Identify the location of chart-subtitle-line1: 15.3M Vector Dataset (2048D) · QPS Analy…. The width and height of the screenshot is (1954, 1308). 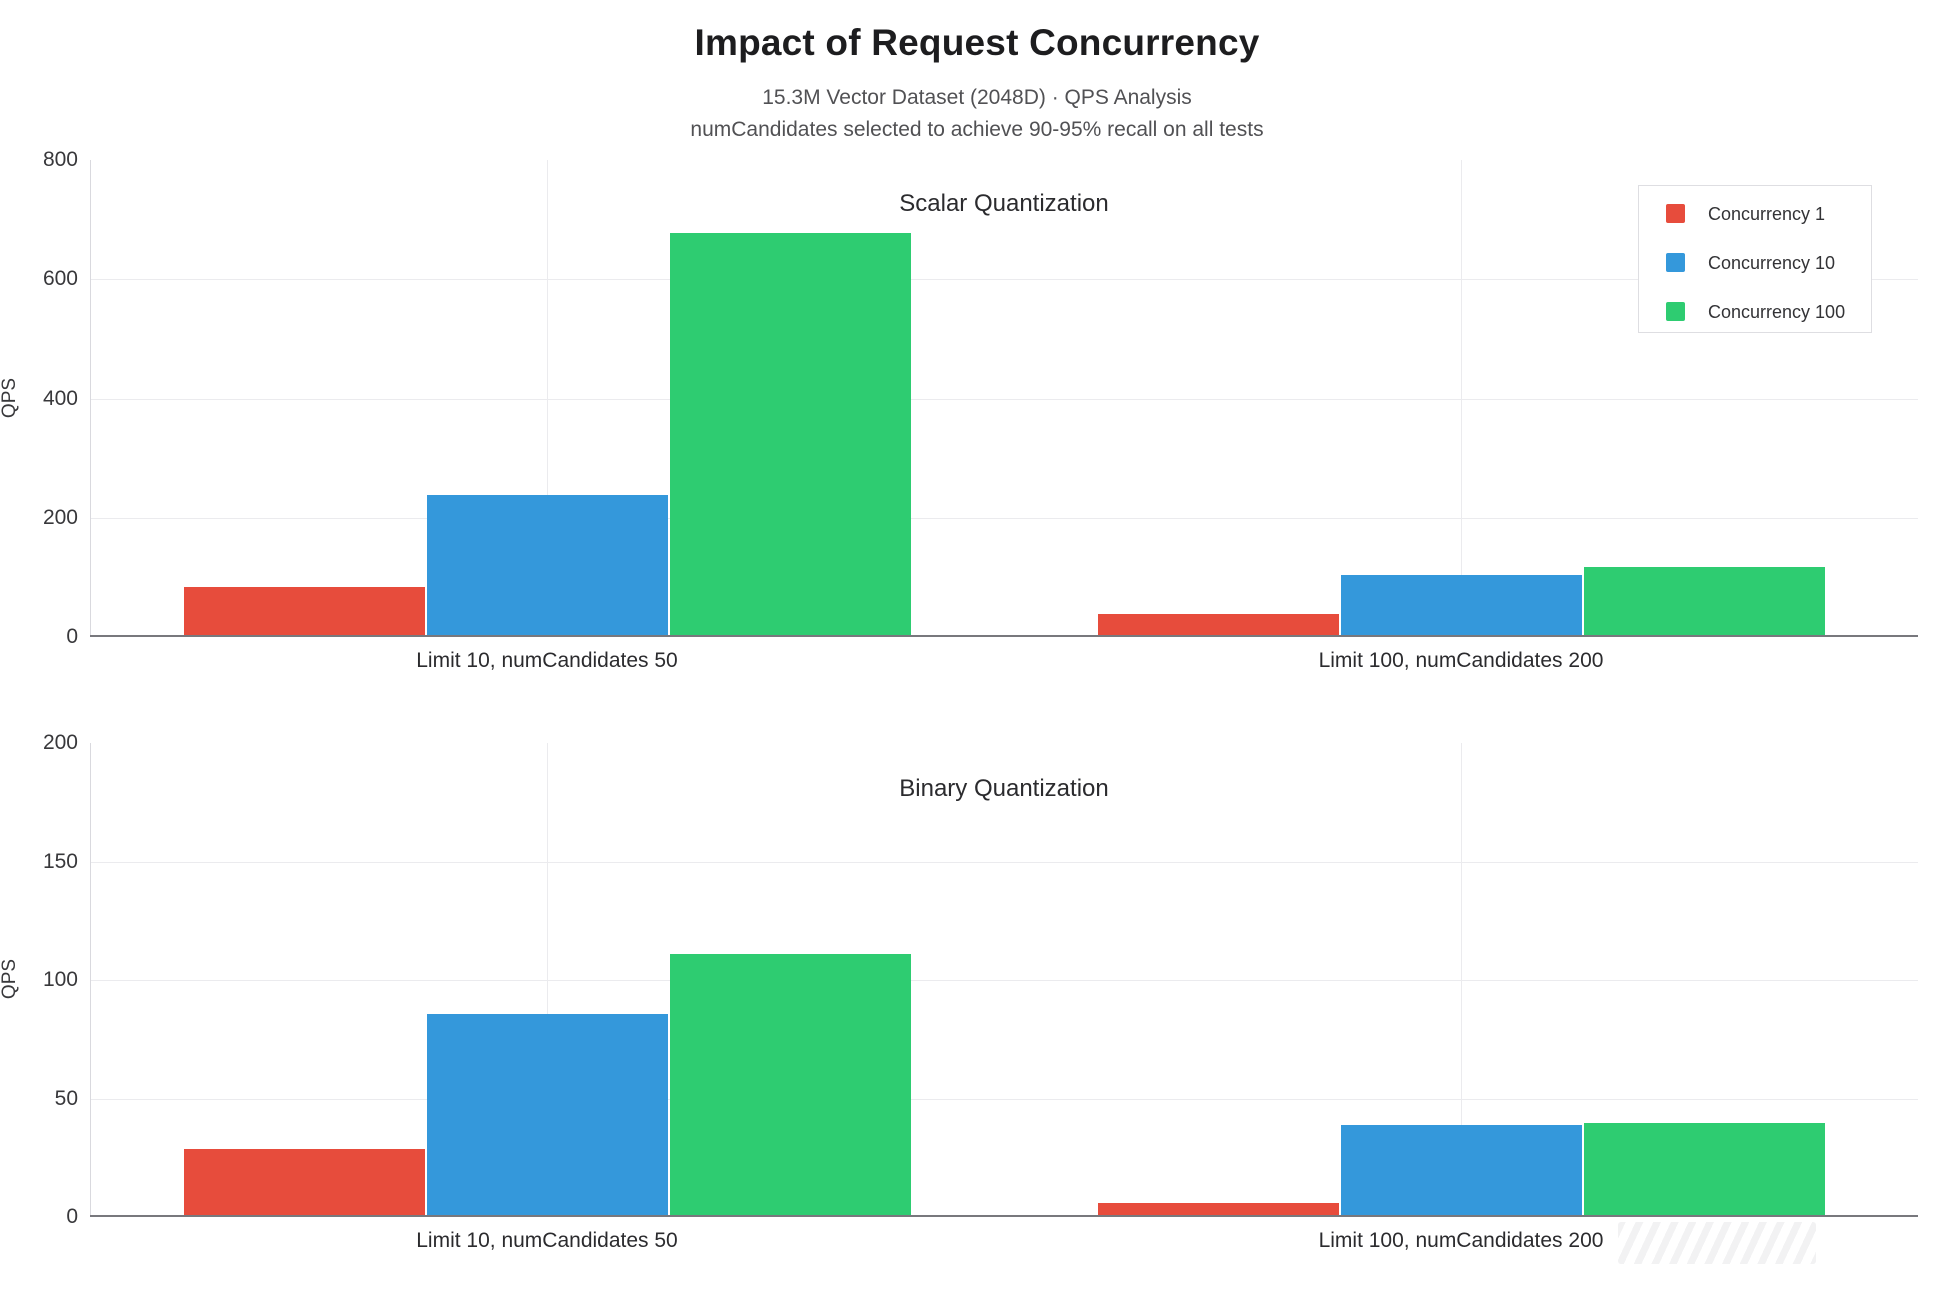
(977, 97).